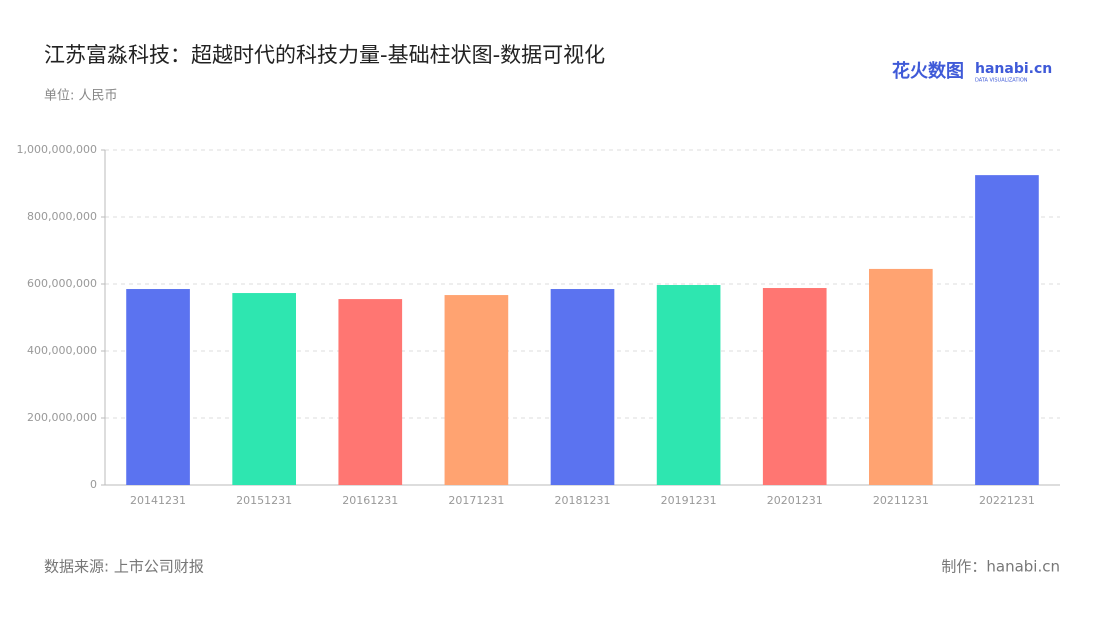 The width and height of the screenshot is (1100, 620). I want to click on y-tick-label: 1,000,000,000, so click(57, 149).